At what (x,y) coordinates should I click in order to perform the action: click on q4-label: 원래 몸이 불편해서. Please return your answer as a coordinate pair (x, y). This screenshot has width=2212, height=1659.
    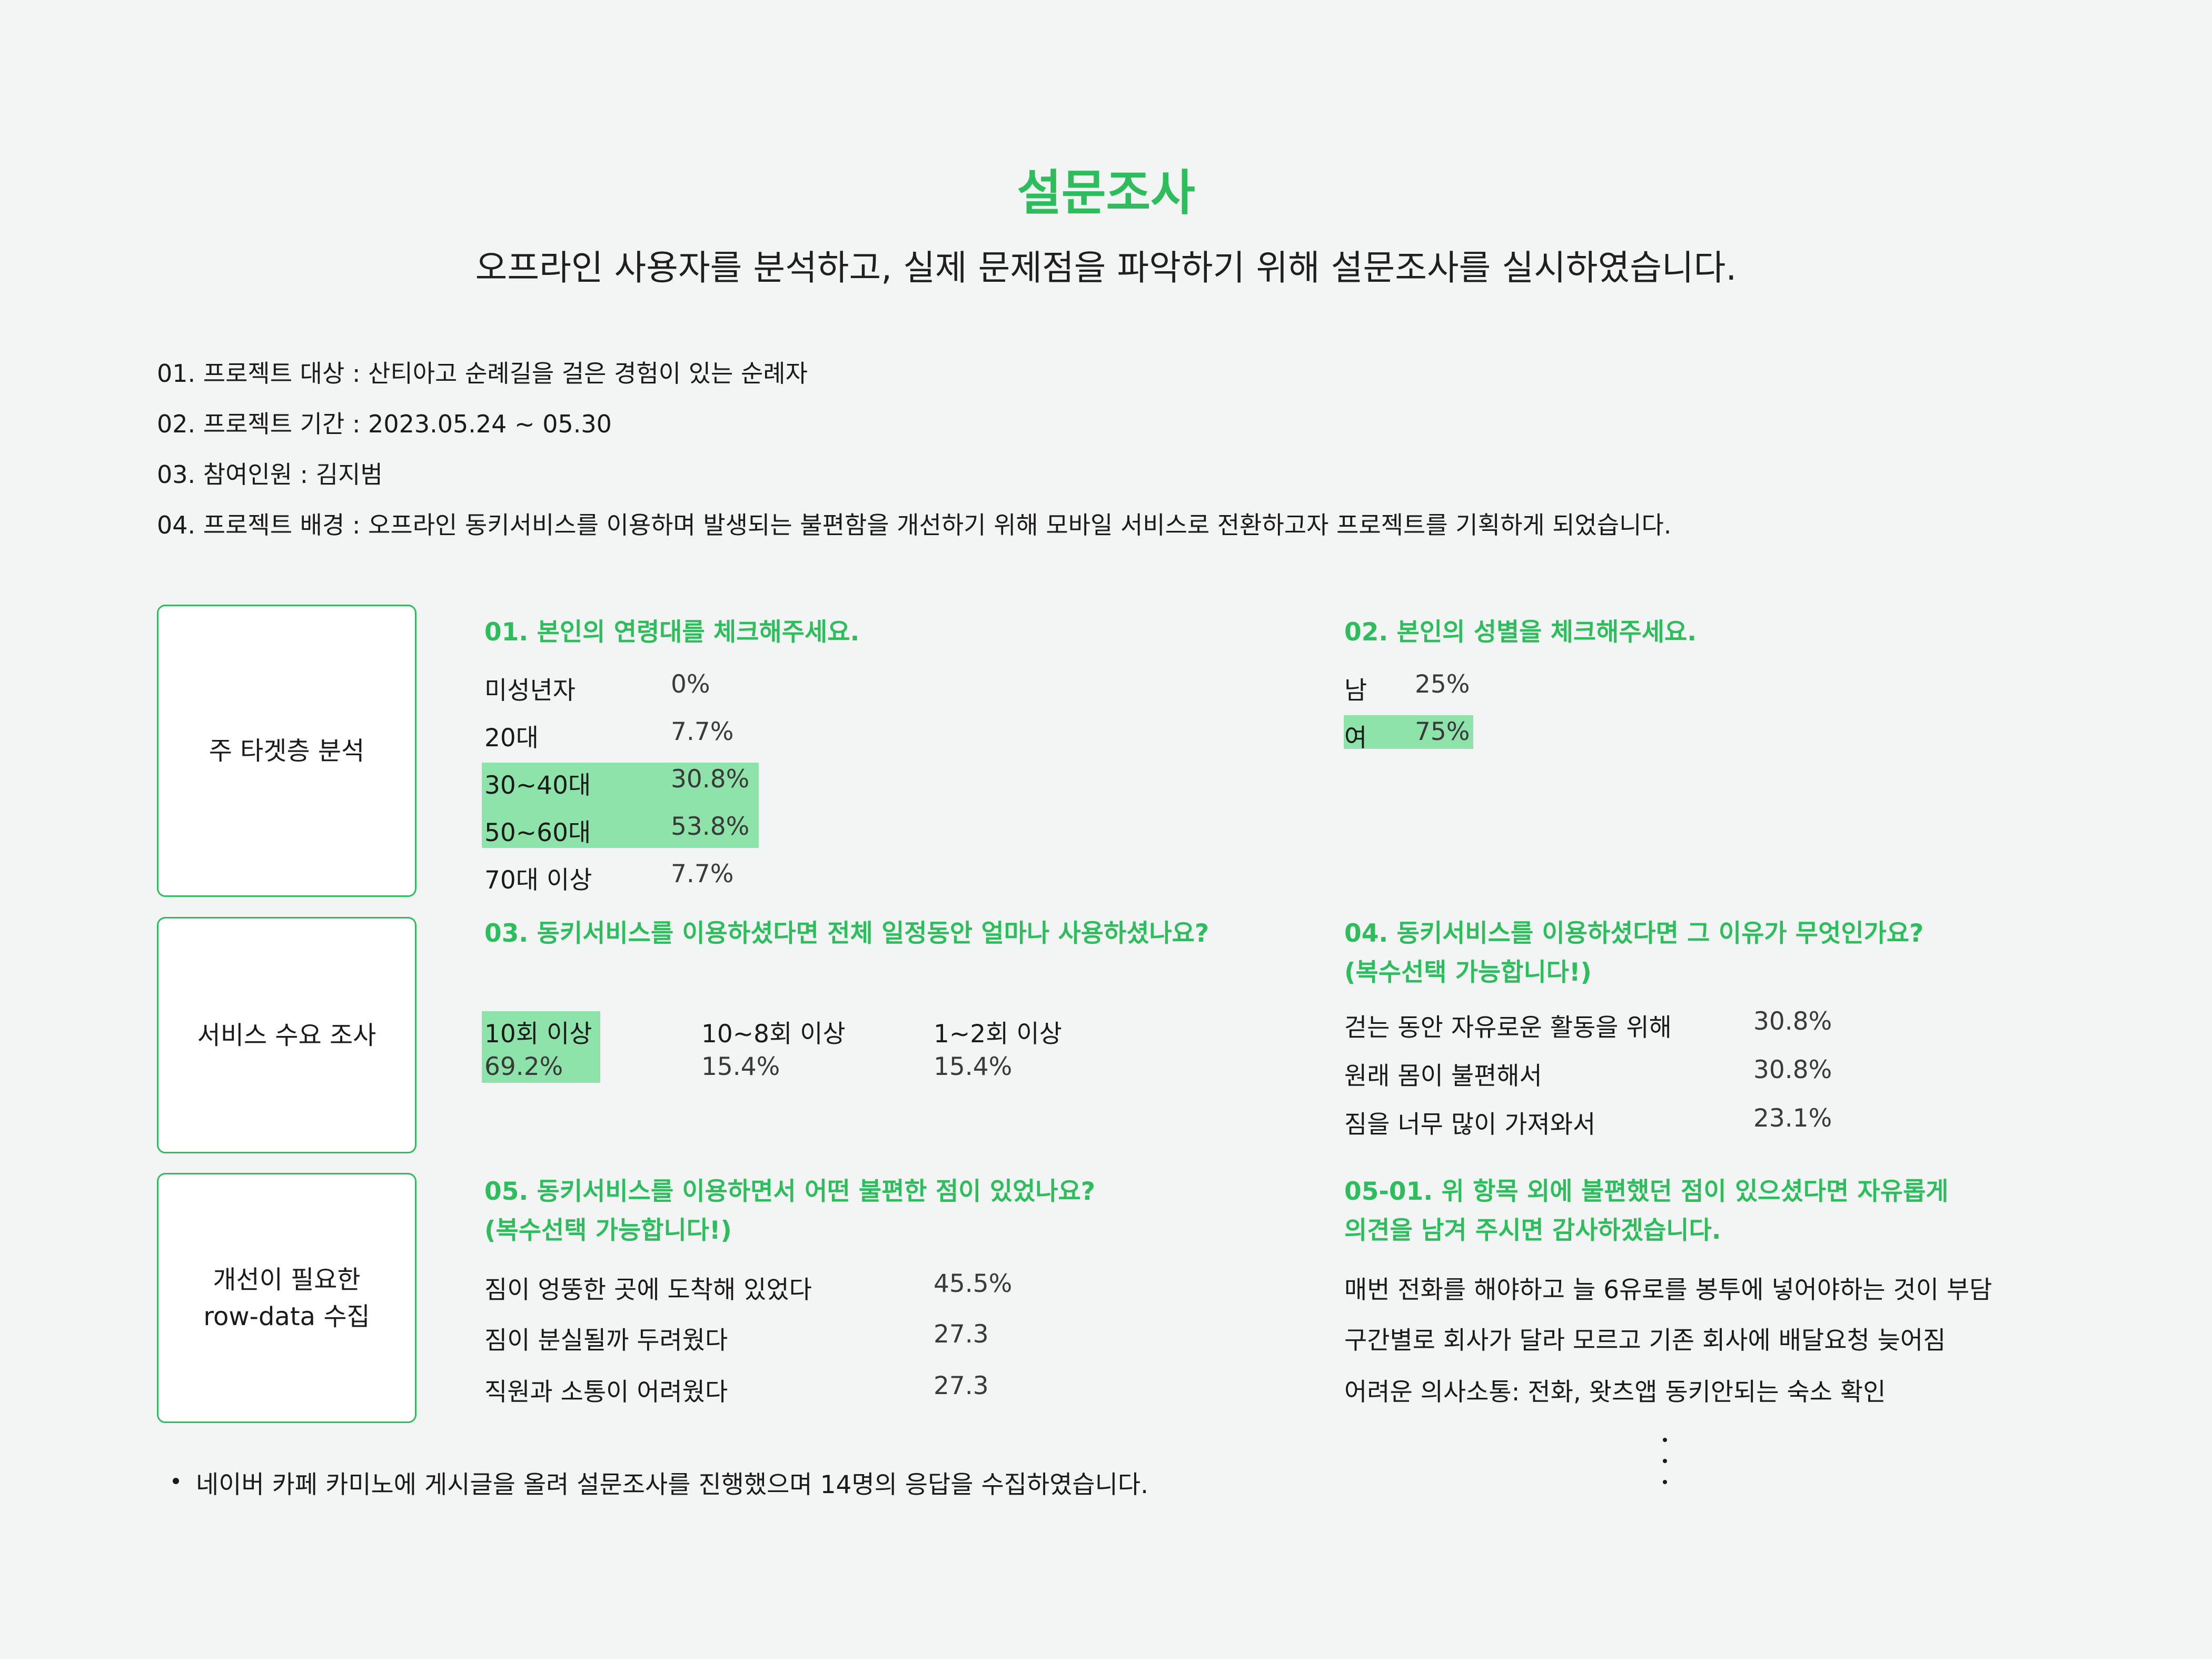
    Looking at the image, I should click on (1443, 1076).